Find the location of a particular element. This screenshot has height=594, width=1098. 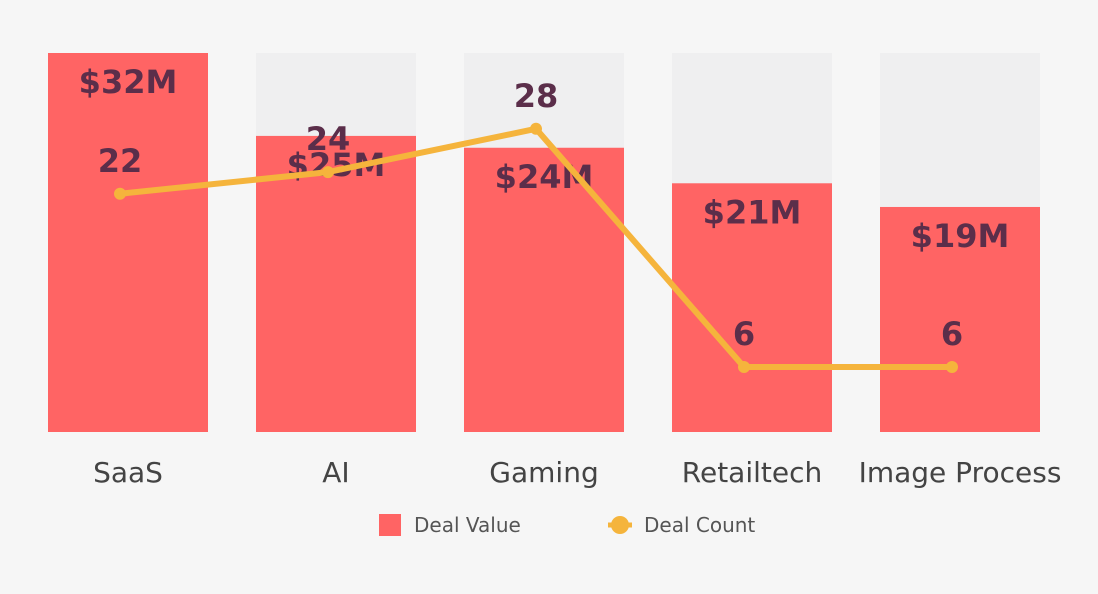

category-label: Image Process is located at coordinates (960, 472).